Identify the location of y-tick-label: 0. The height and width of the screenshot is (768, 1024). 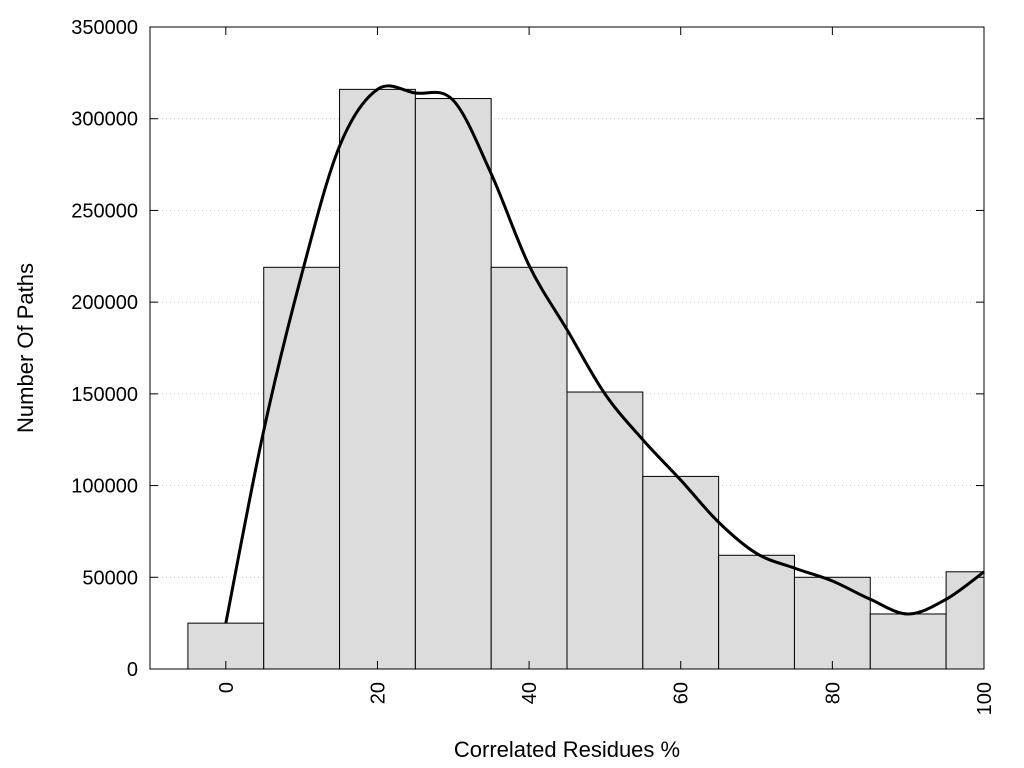
(132, 670).